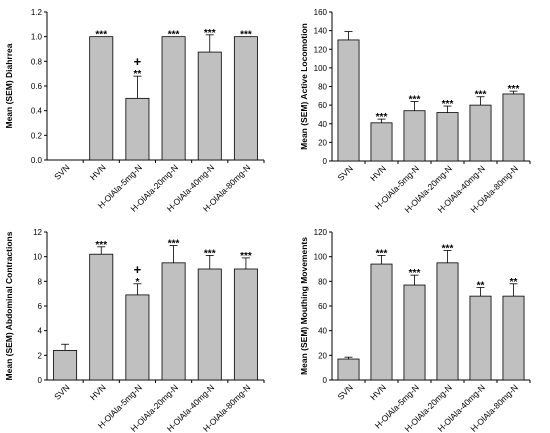 Image resolution: width=550 pixels, height=433 pixels. Describe the element at coordinates (137, 282) in the screenshot. I see `significance-label: *` at that location.